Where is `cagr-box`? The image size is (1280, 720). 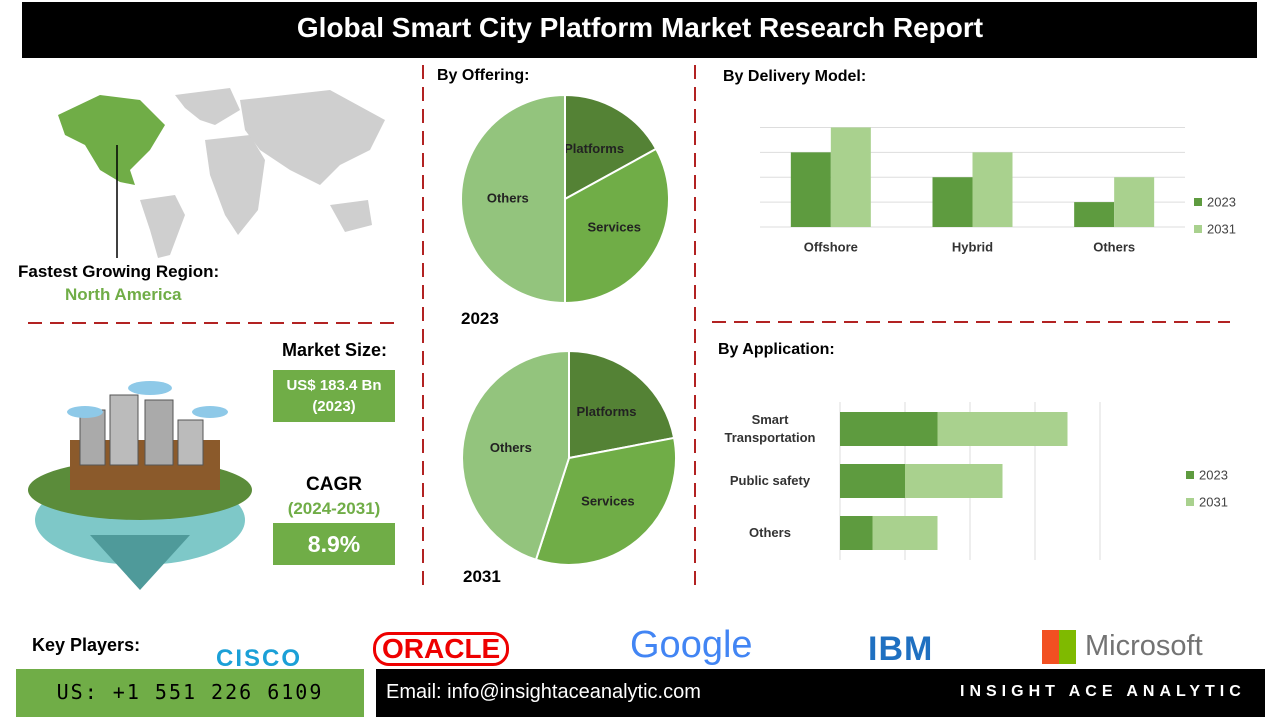 cagr-box is located at coordinates (334, 544).